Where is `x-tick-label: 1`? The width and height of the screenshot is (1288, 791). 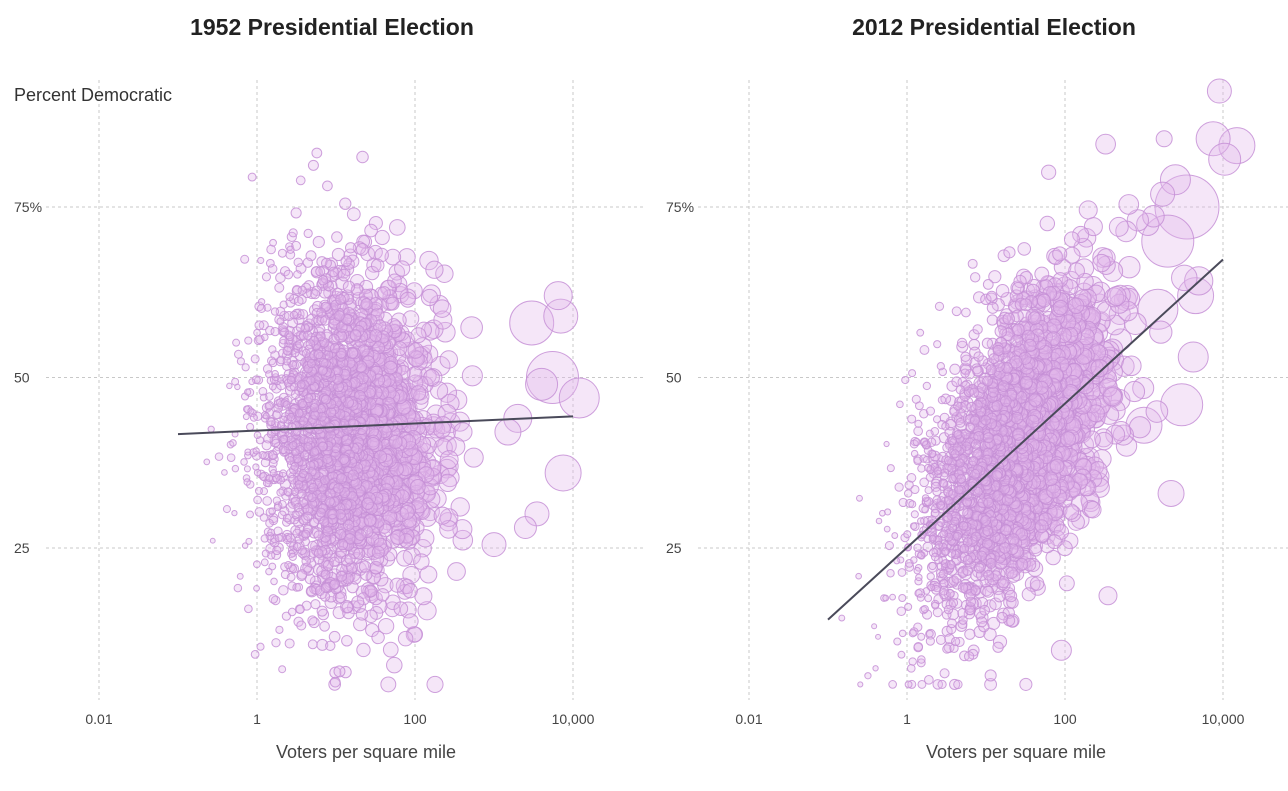
x-tick-label: 1 is located at coordinates (907, 719).